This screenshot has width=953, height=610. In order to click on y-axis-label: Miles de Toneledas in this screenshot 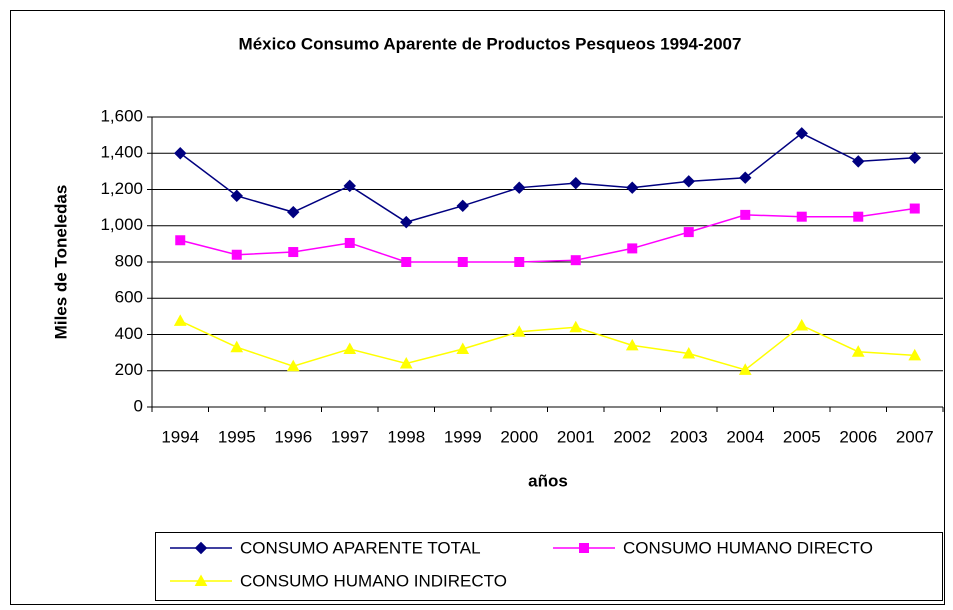, I will do `click(60, 262)`.